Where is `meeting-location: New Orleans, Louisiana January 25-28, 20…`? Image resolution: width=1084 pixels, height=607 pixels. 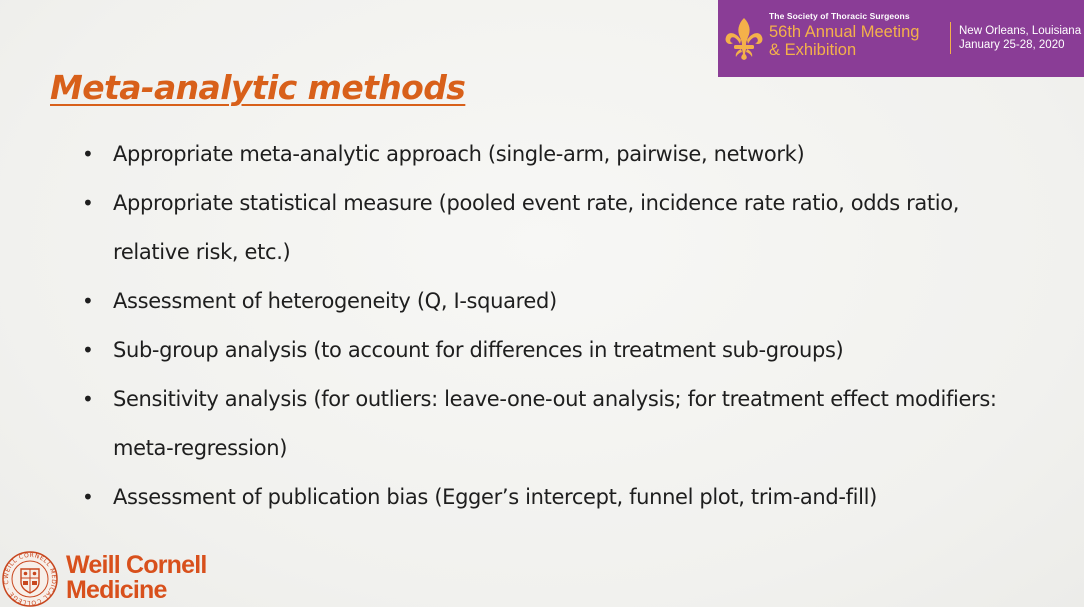 meeting-location: New Orleans, Louisiana January 25-28, 20… is located at coordinates (1020, 38).